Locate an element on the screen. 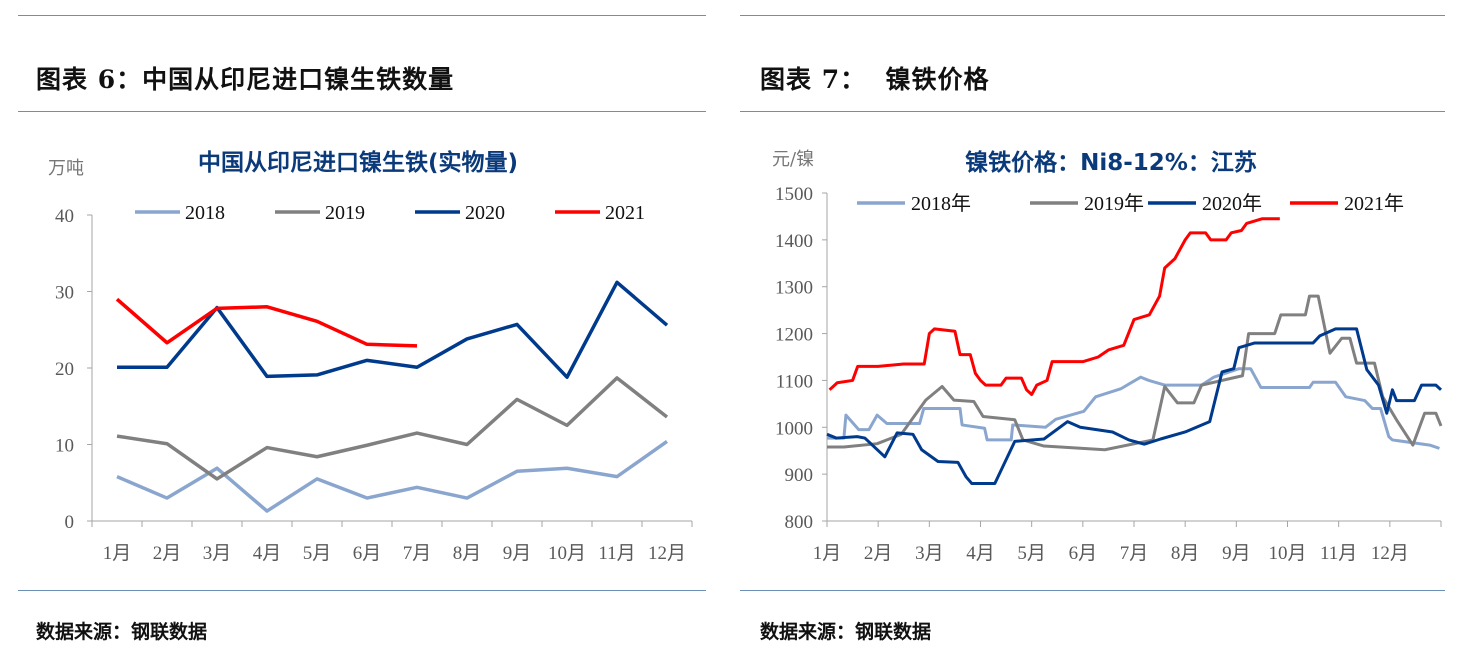 The image size is (1468, 658). chart2-y-tick-label: 1500 is located at coordinates (794, 194).